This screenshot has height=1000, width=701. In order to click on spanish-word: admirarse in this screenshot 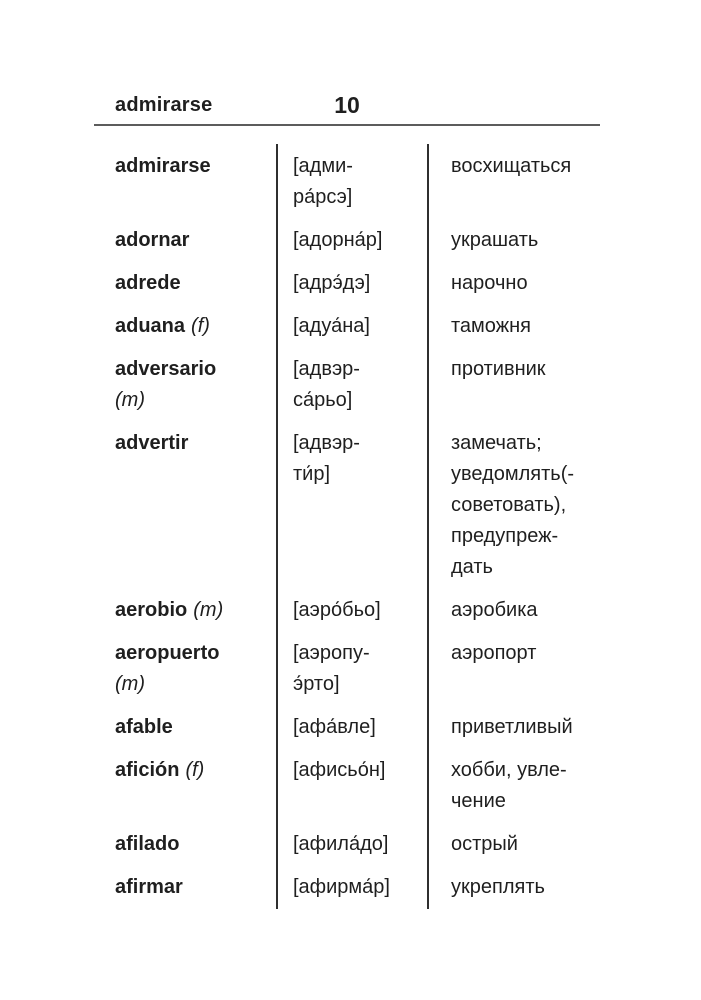, I will do `click(163, 166)`.